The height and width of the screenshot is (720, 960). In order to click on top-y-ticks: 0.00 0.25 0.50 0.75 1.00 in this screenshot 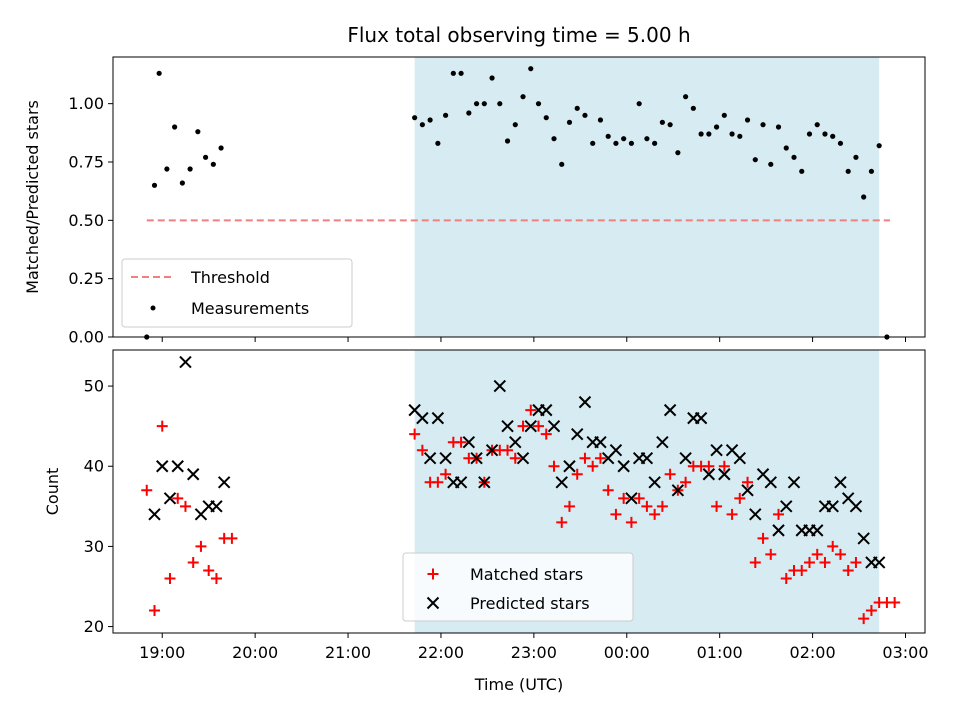, I will do `click(90, 220)`.